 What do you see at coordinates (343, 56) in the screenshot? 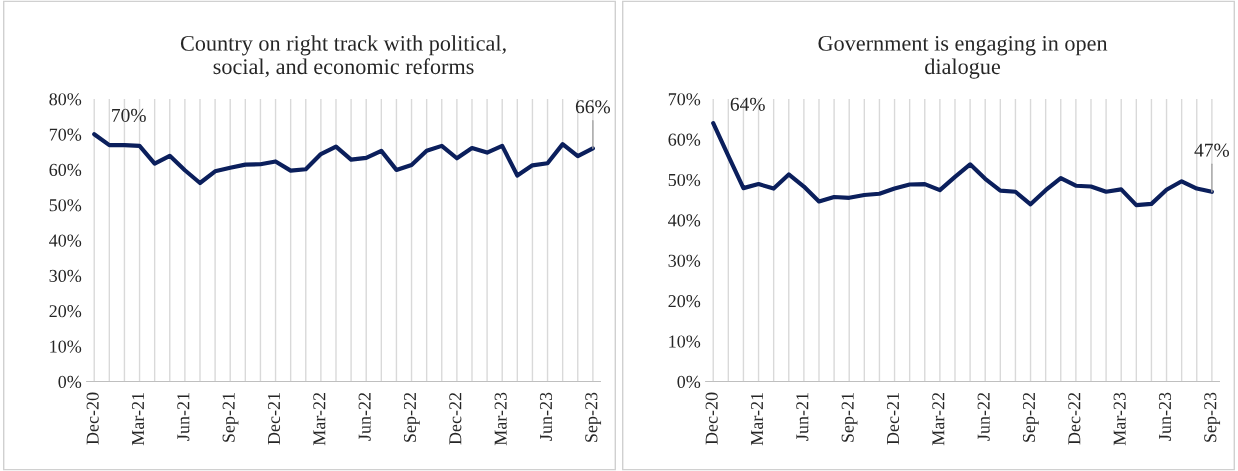
I see `chart-title: Country on right track with political, social, and economic reforms` at bounding box center [343, 56].